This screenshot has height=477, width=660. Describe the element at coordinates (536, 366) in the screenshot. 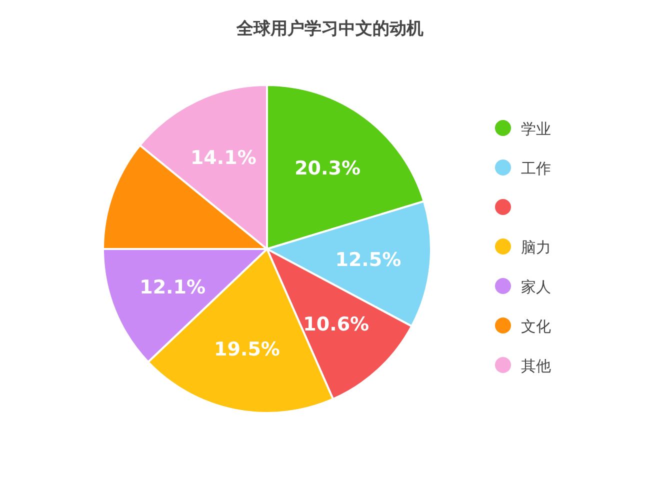

I see `legend-label: 其他` at that location.